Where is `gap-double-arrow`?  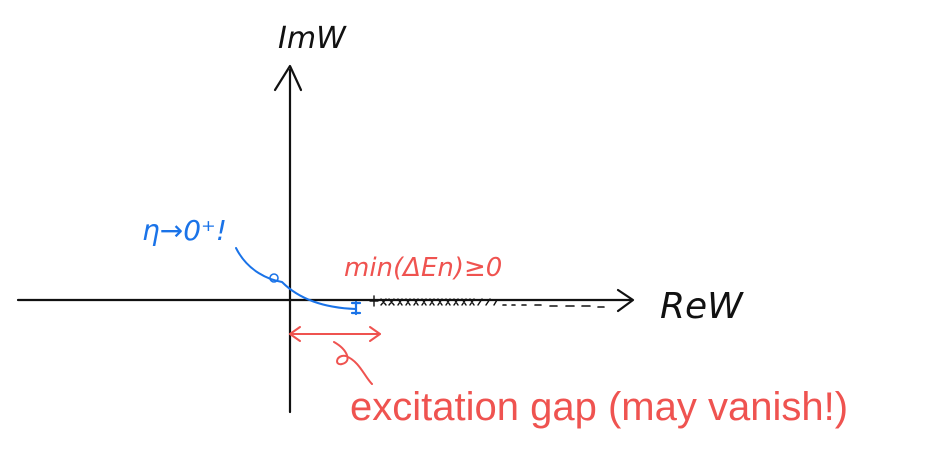
gap-double-arrow is located at coordinates (335, 334).